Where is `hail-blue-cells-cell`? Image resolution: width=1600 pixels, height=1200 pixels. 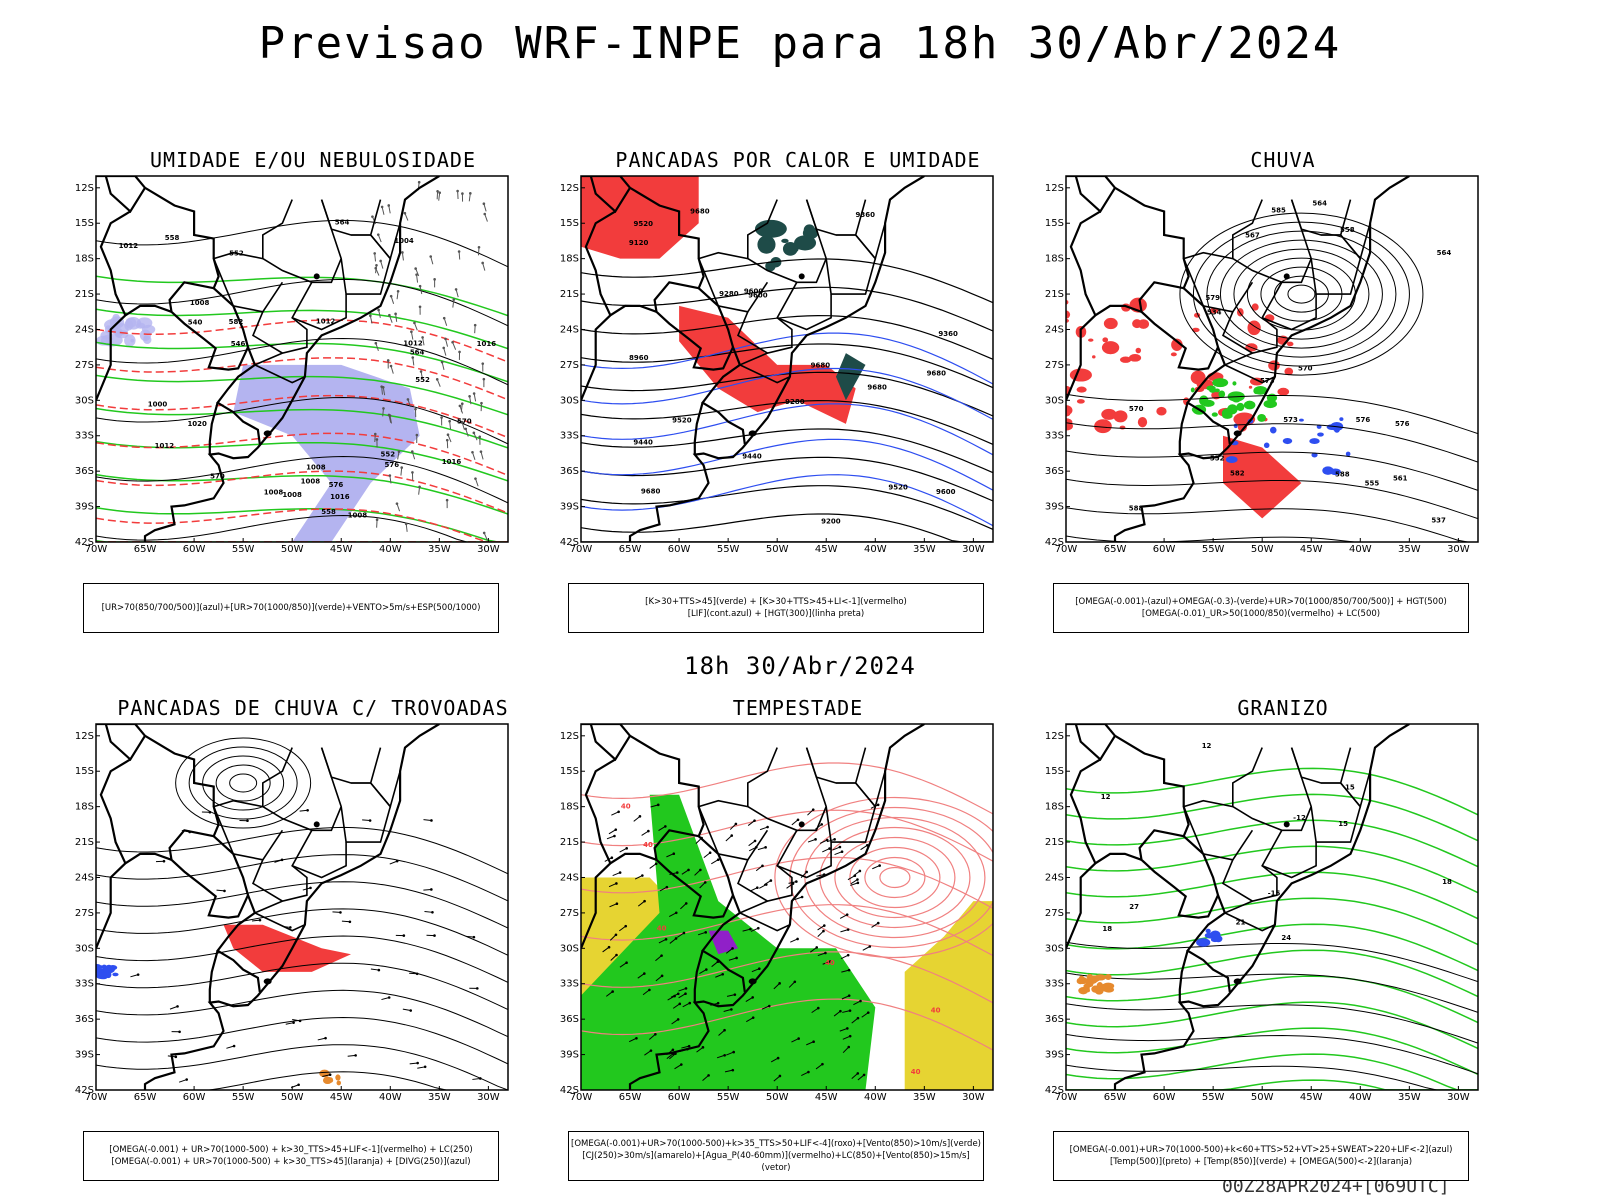 hail-blue-cells-cell is located at coordinates (1208, 935).